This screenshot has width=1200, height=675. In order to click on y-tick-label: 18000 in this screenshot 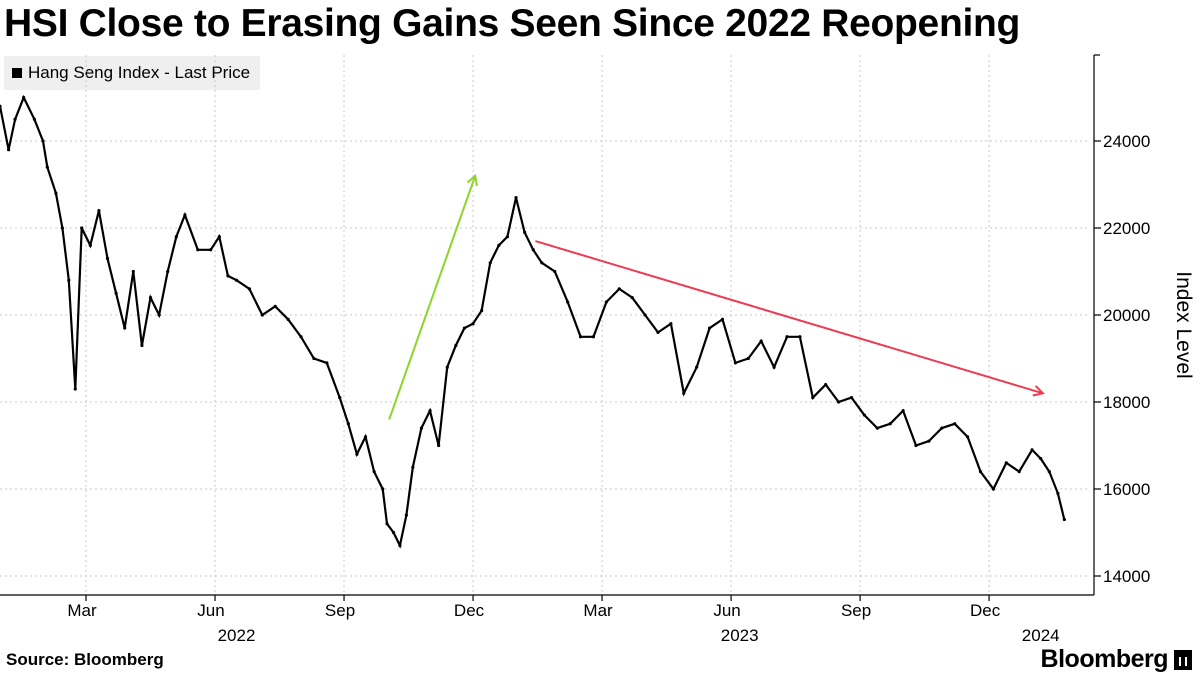, I will do `click(1126, 402)`.